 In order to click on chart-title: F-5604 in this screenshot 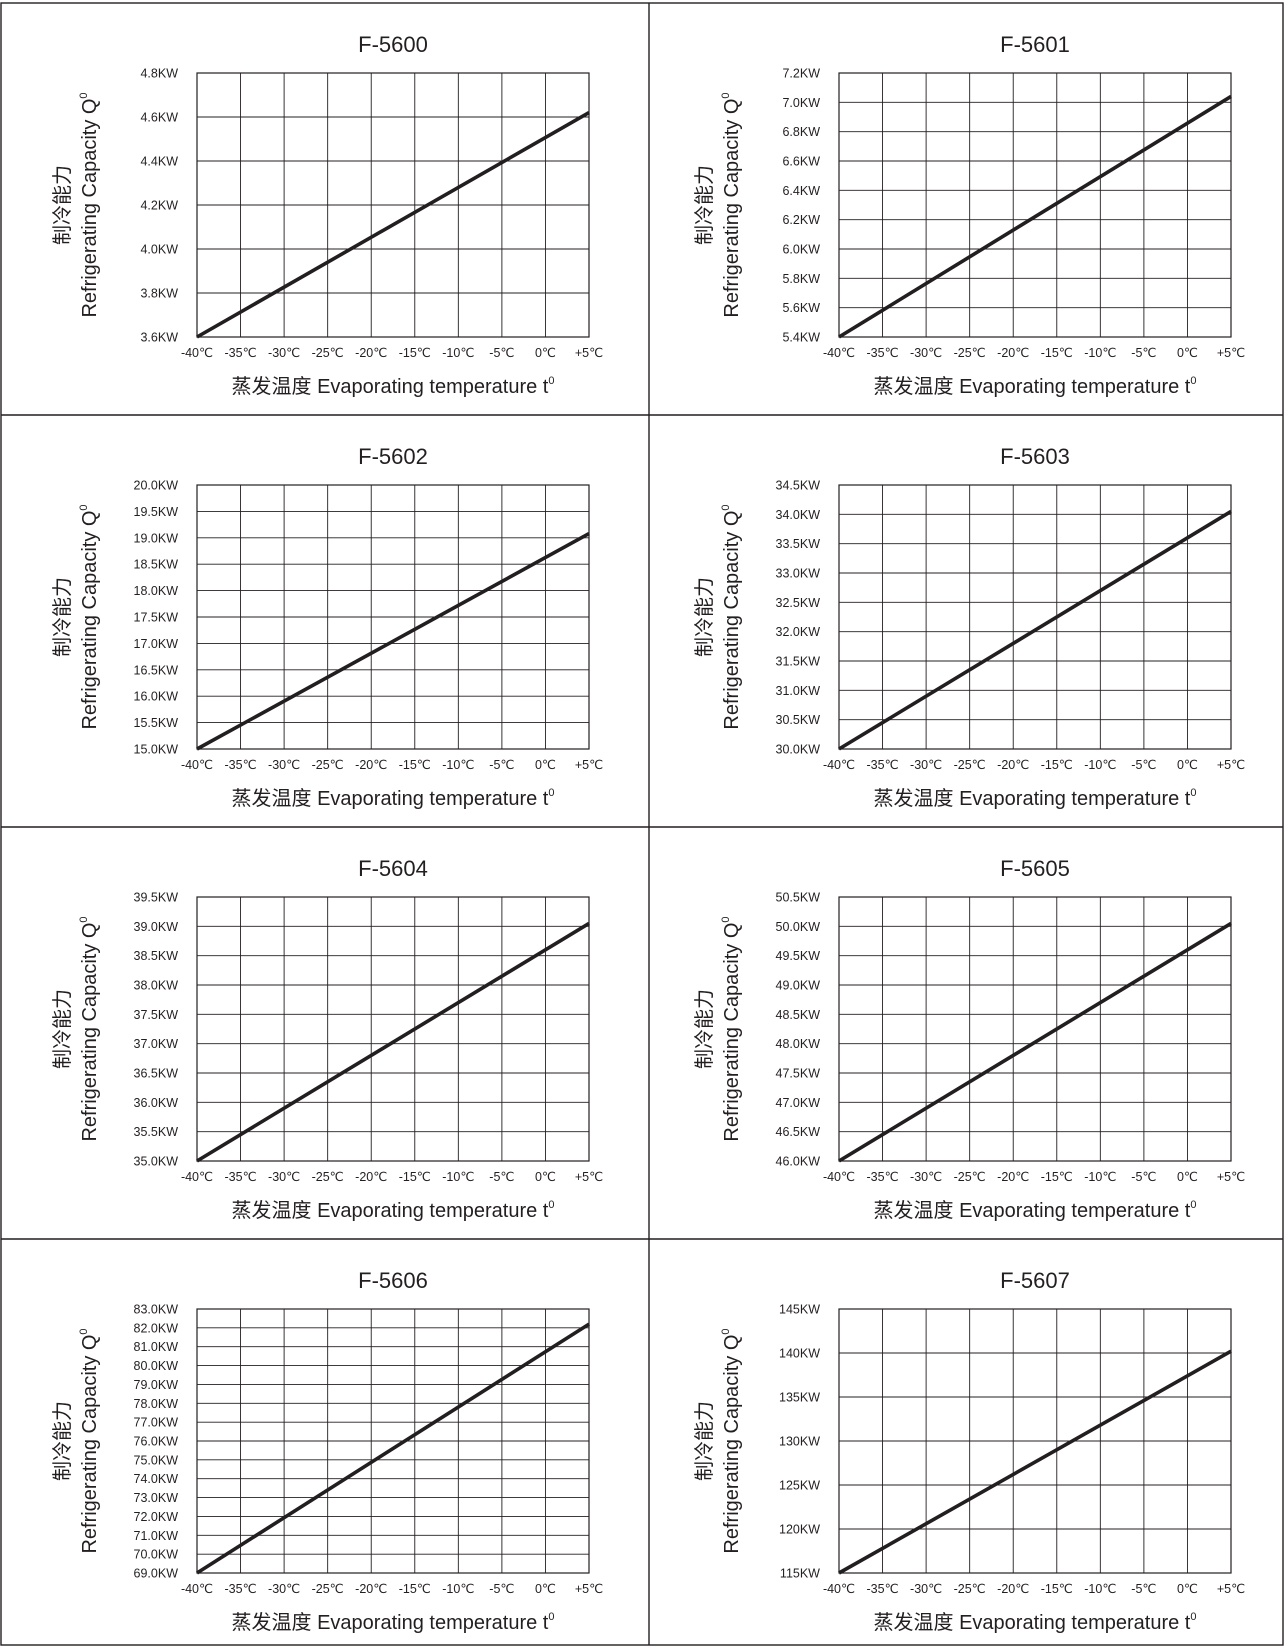, I will do `click(393, 868)`.